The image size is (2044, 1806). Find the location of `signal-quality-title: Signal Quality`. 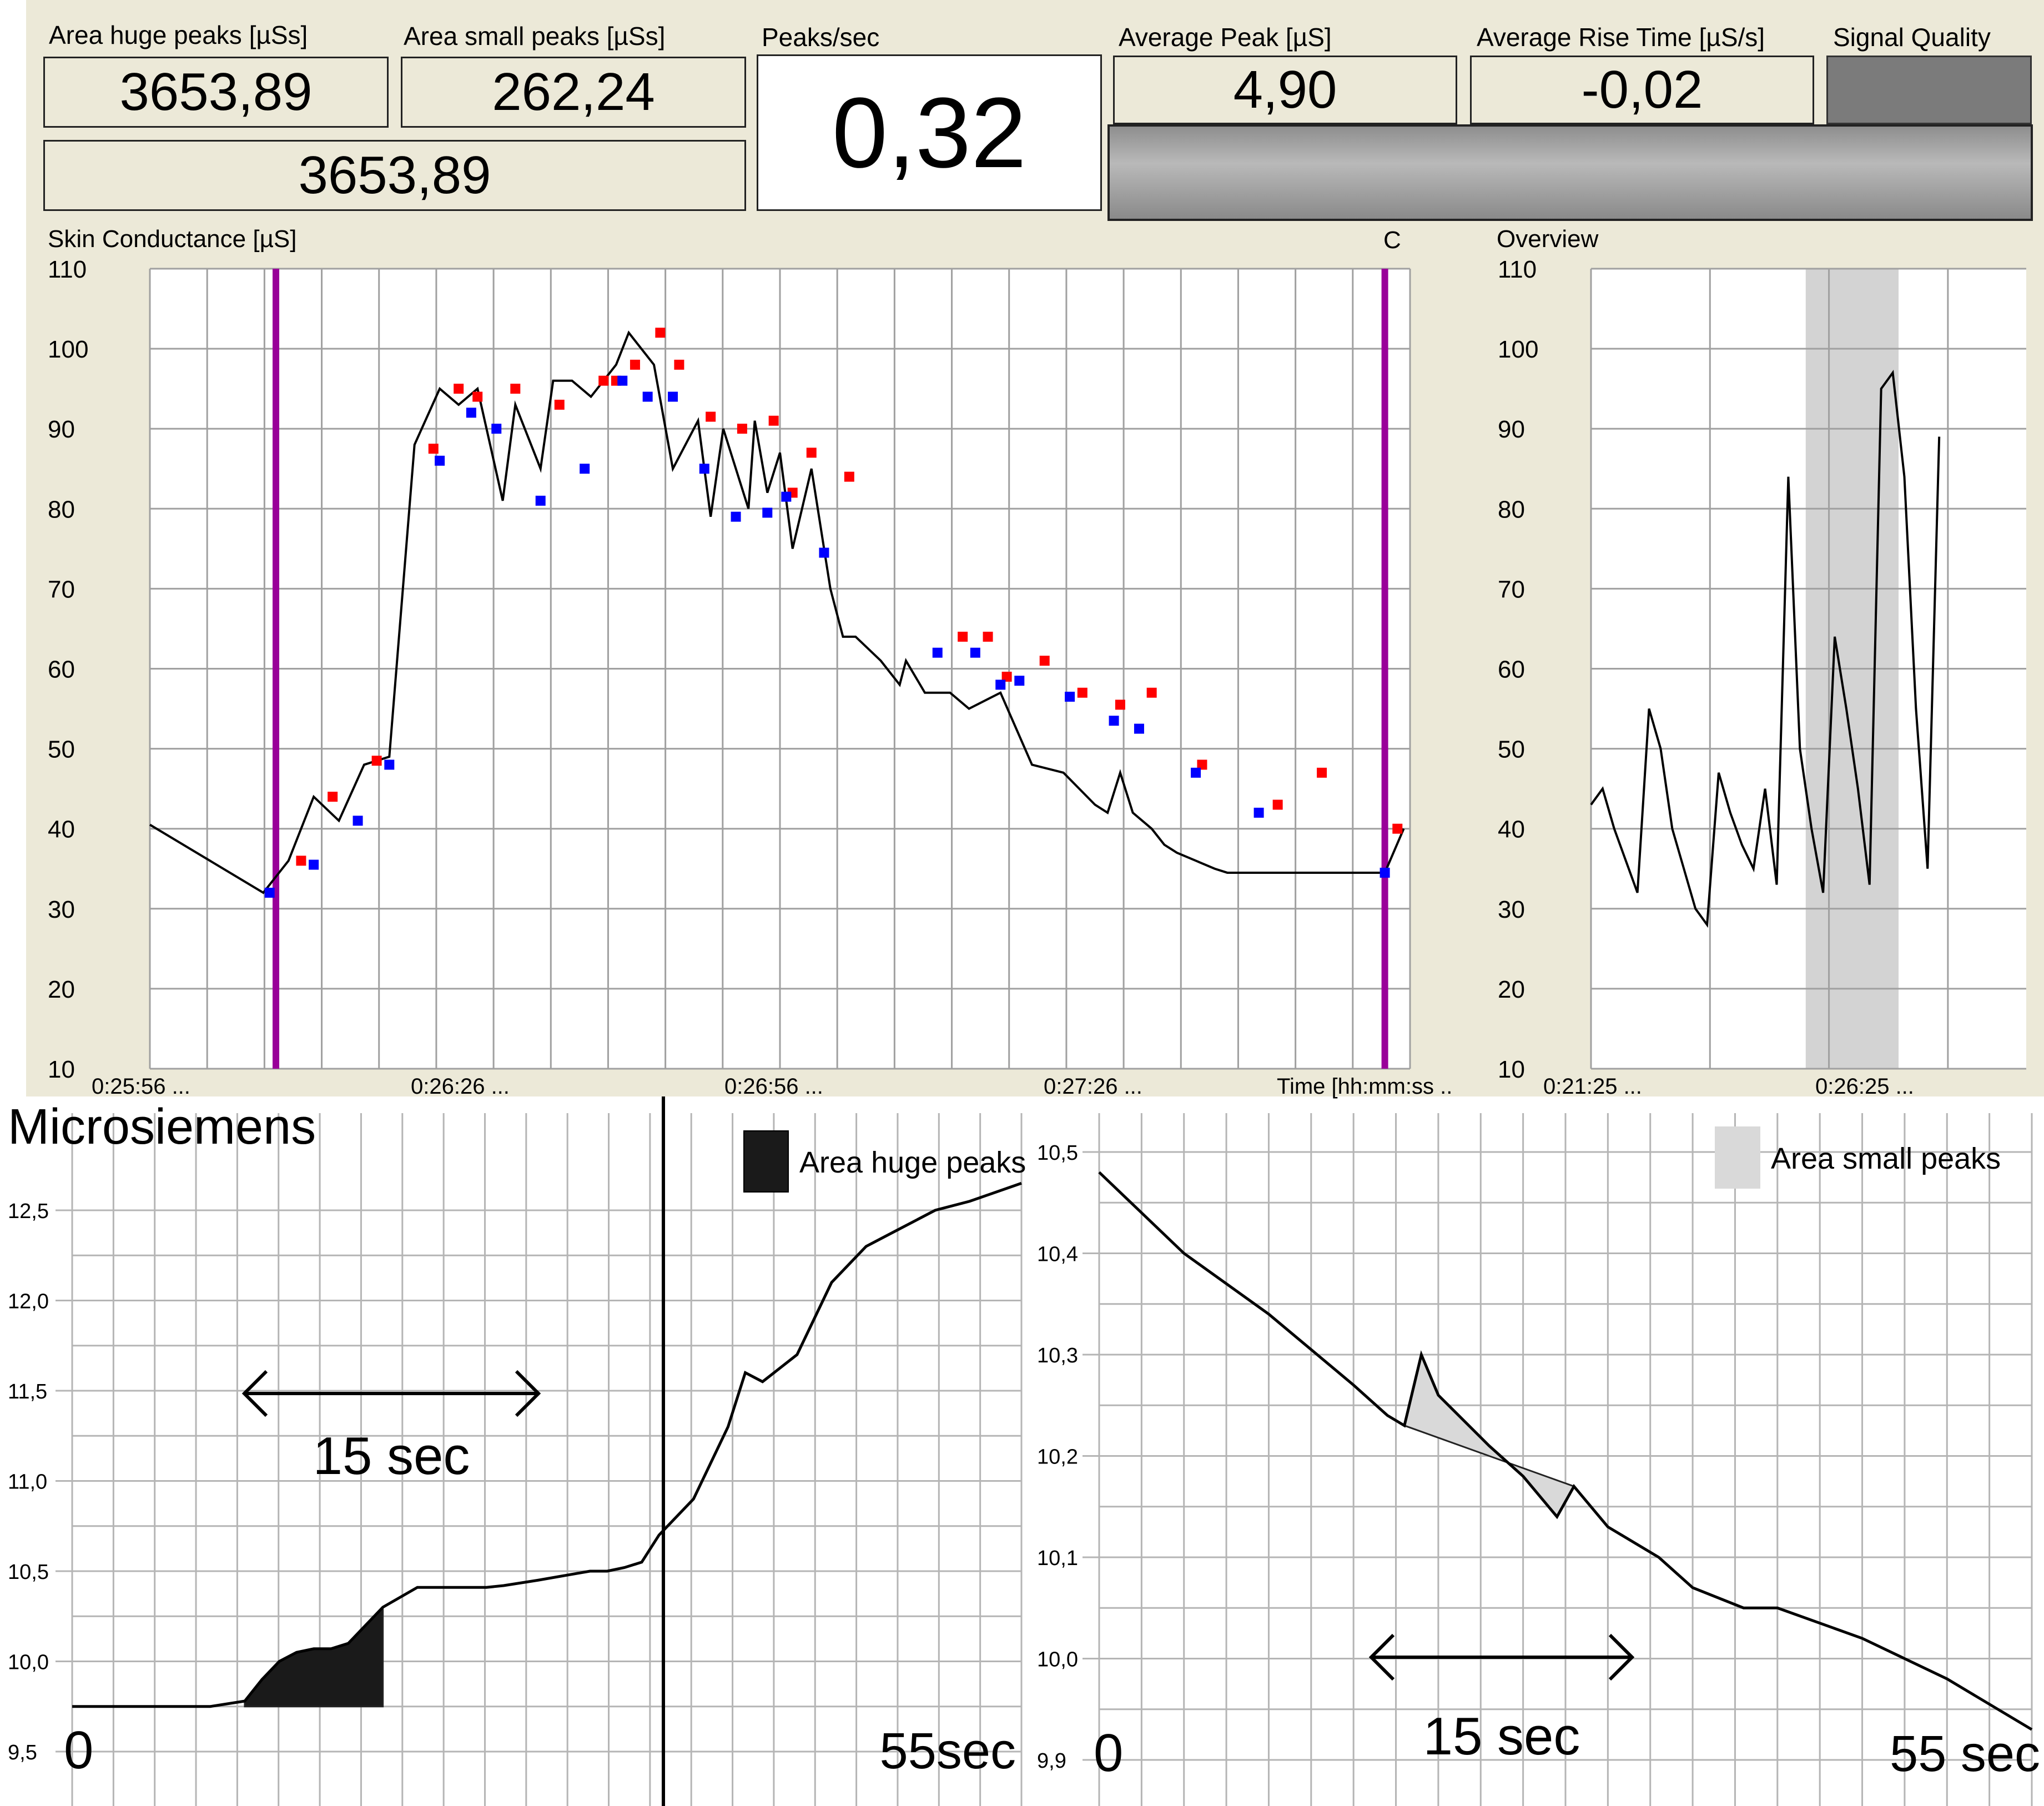

signal-quality-title: Signal Quality is located at coordinates (1912, 37).